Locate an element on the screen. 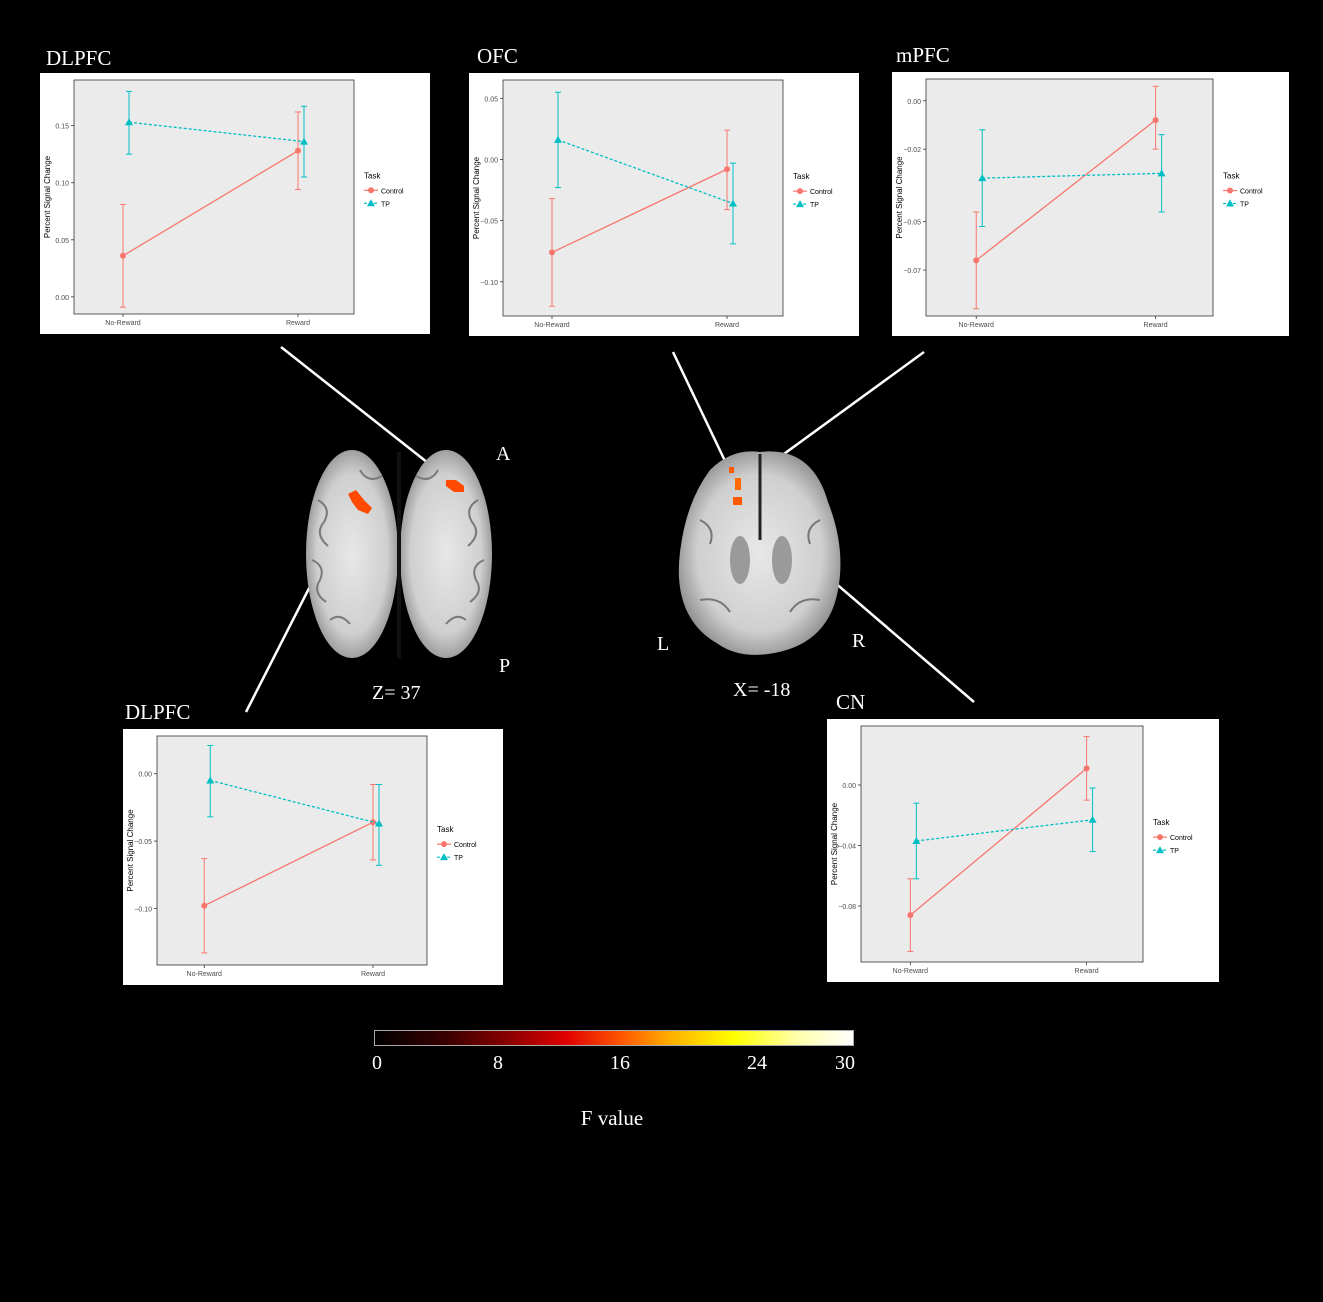 This screenshot has height=1302, width=1323. axial-brain-slice is located at coordinates (399, 554).